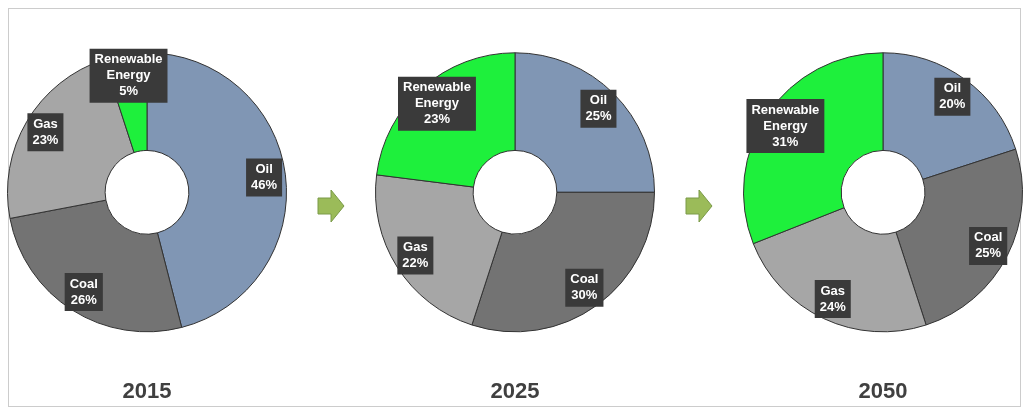 This screenshot has width=1031, height=417. I want to click on data-label: 5%, so click(128, 91).